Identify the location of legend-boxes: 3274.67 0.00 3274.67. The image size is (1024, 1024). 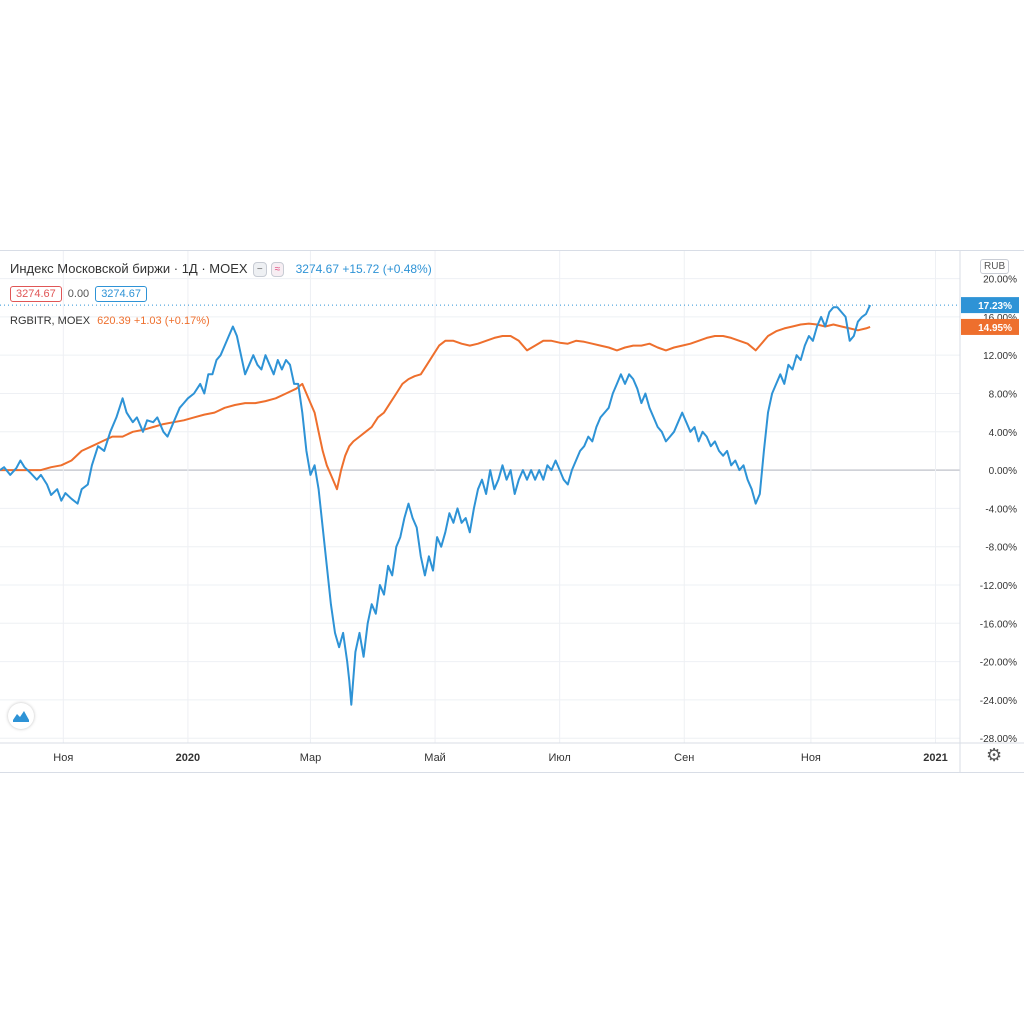
(78, 294).